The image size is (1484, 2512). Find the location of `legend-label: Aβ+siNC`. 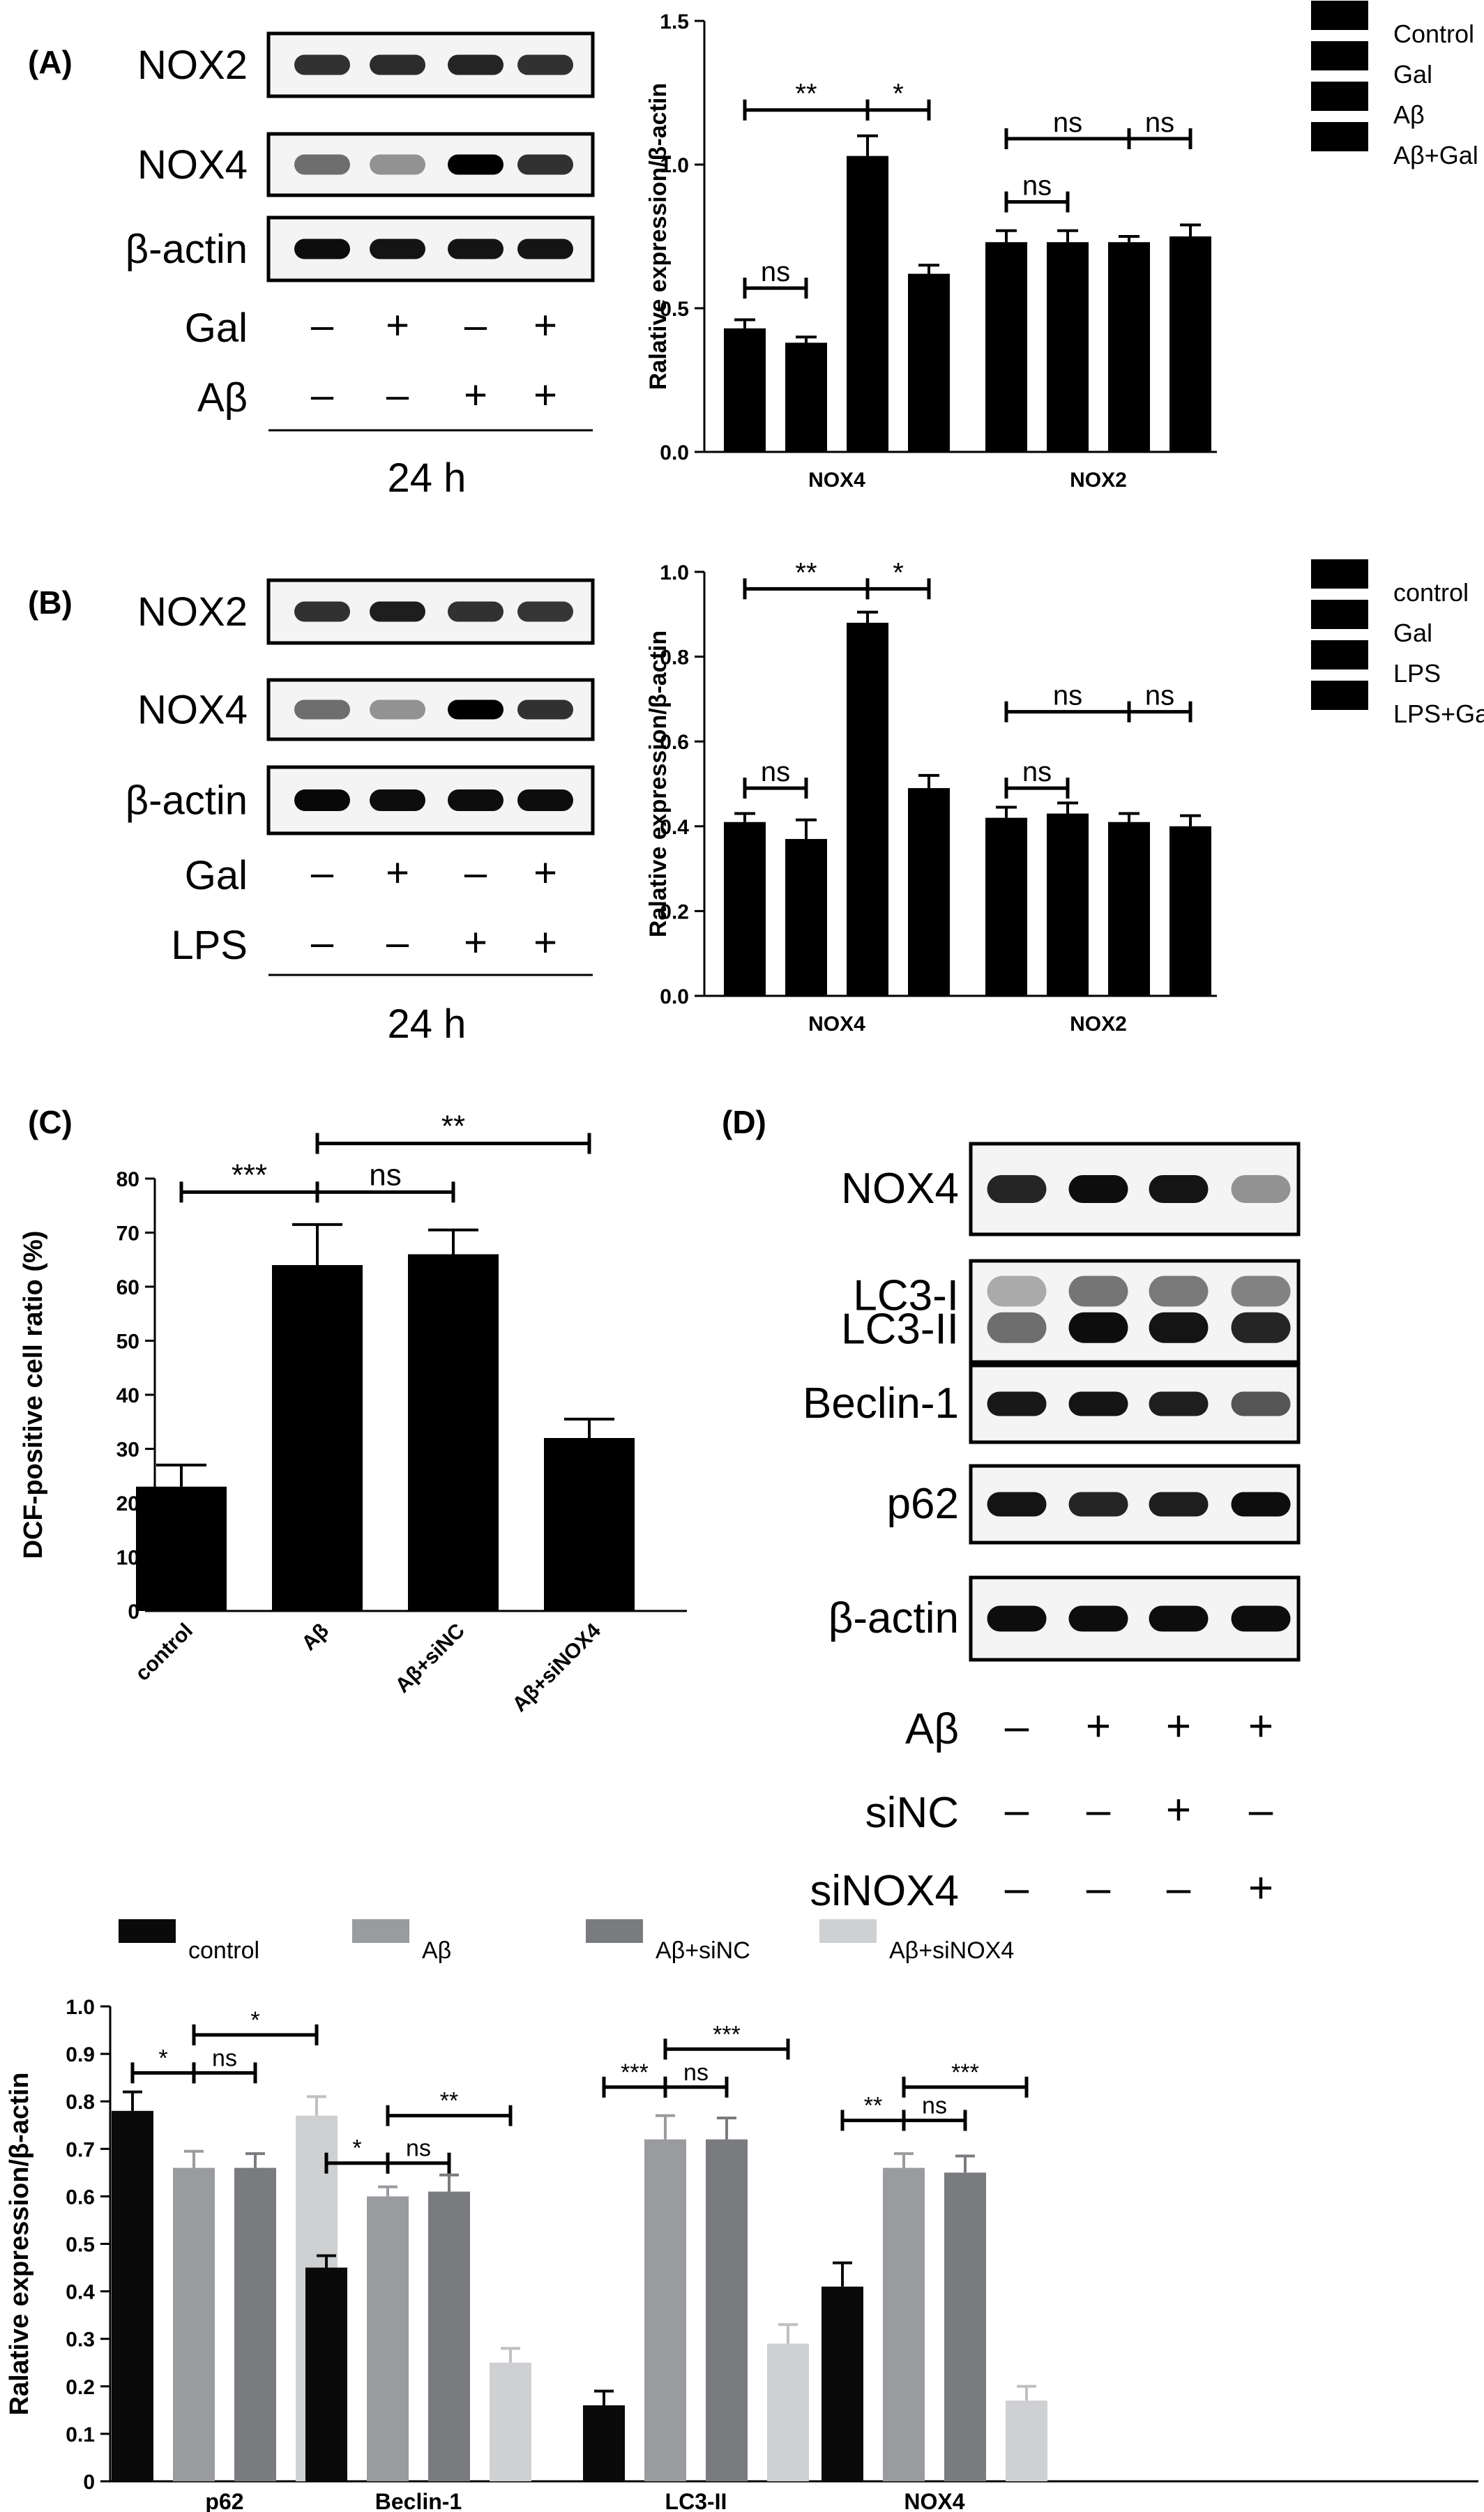

legend-label: Aβ+siNC is located at coordinates (703, 1950).